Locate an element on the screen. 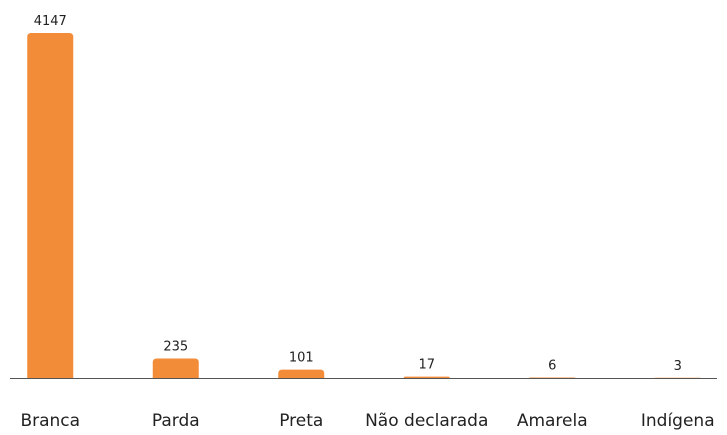  x-tick-label: Preta is located at coordinates (301, 421).